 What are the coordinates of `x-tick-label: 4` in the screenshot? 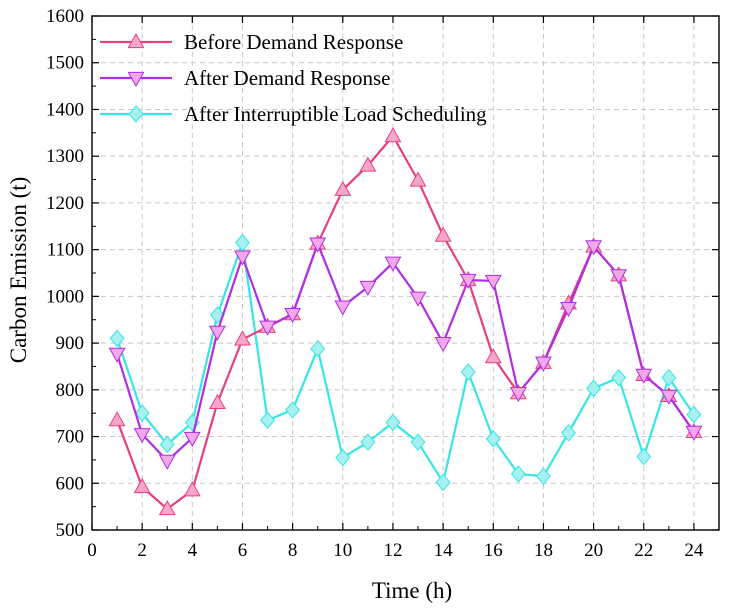 It's located at (193, 550).